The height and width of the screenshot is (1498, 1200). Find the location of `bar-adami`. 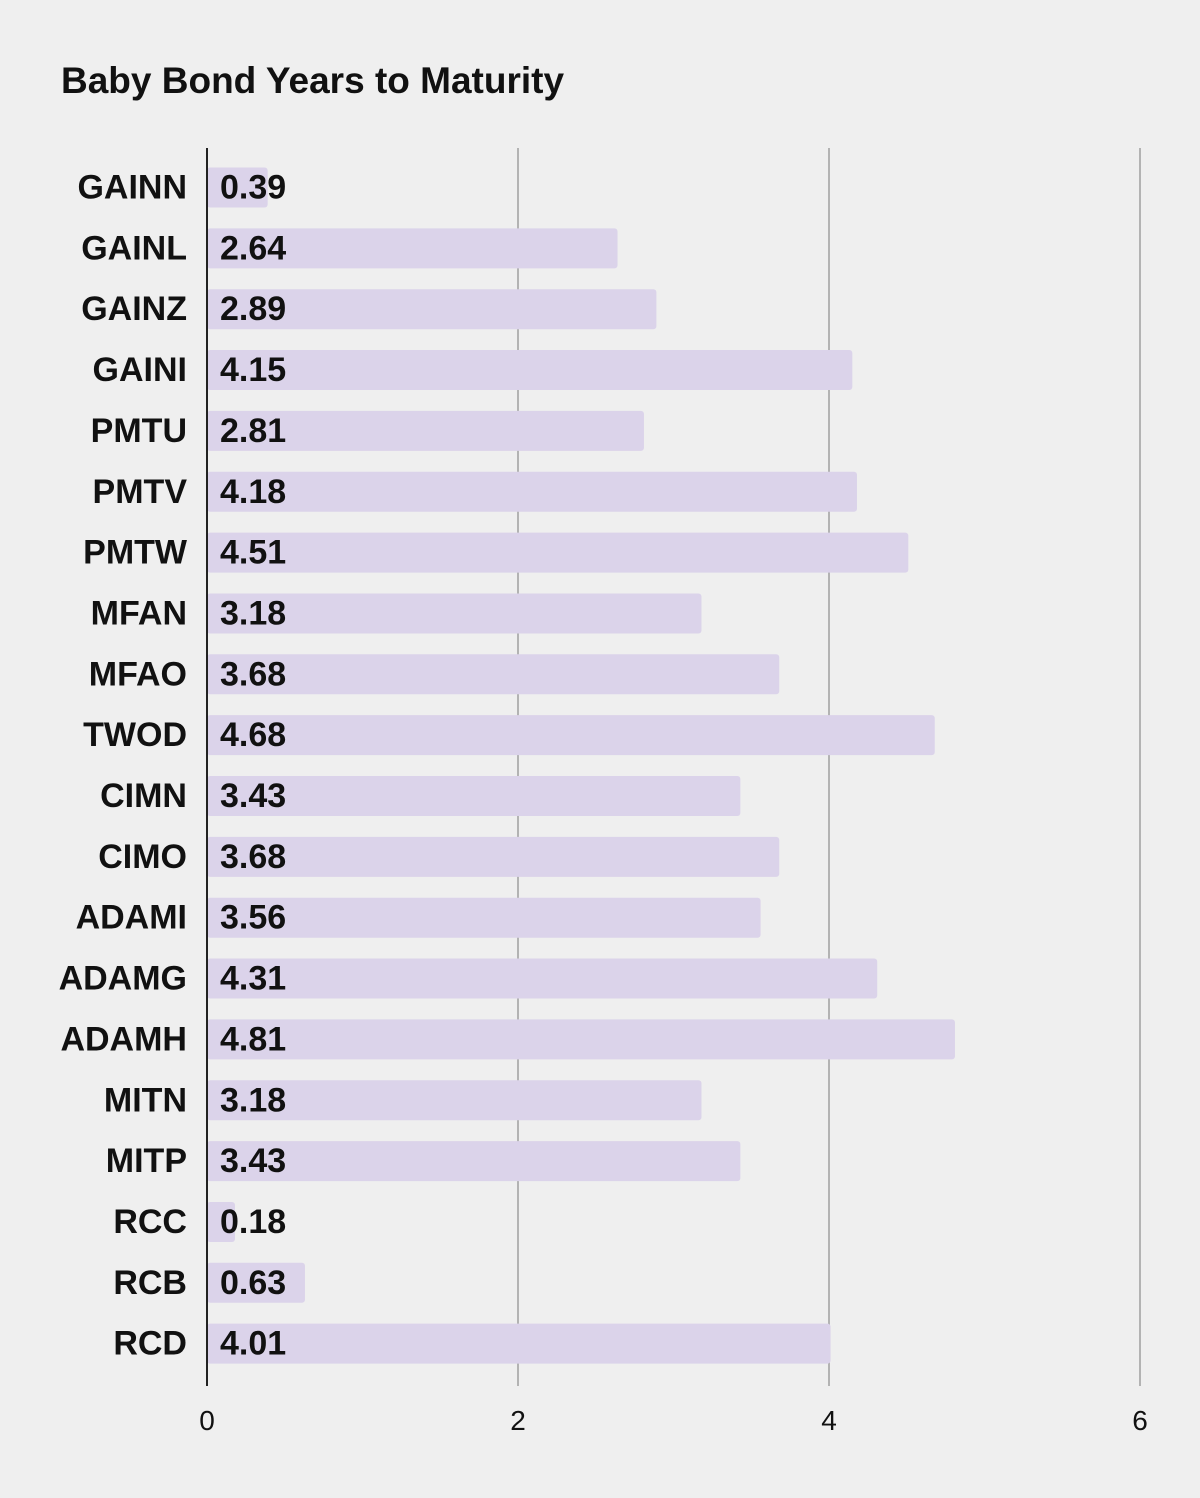

bar-adami is located at coordinates (484, 917).